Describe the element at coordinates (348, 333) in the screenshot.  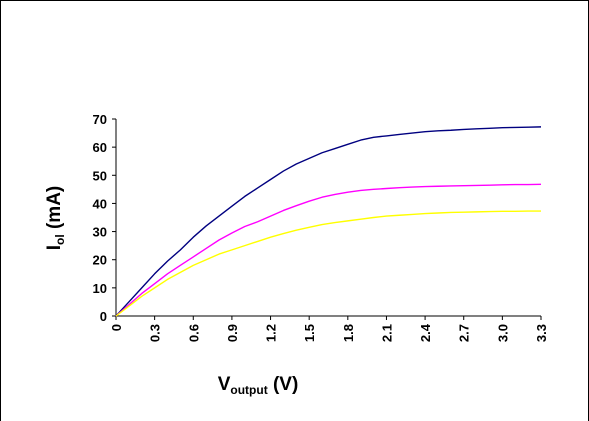
I see `x-tick-label: 1.8` at that location.